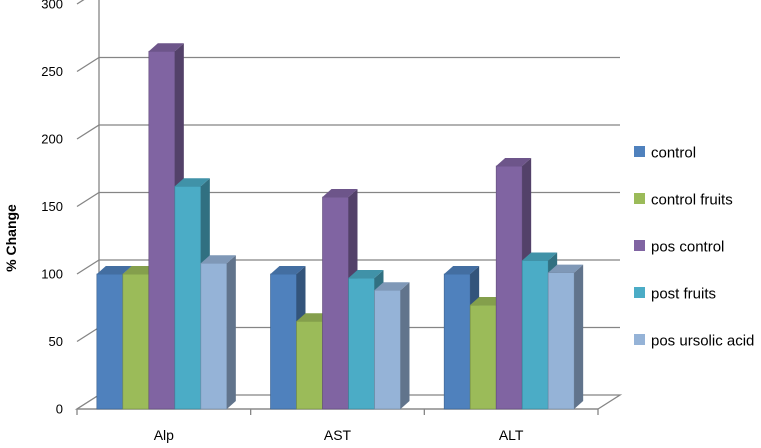 The width and height of the screenshot is (761, 448). What do you see at coordinates (11, 238) in the screenshot?
I see `y-axis-title: % Change` at bounding box center [11, 238].